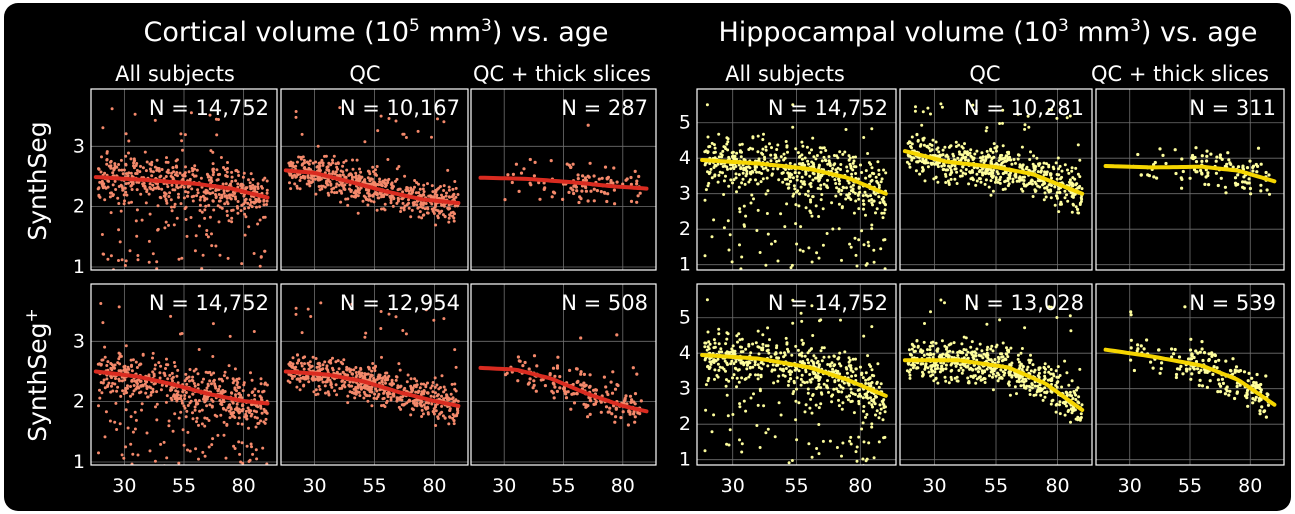 The width and height of the screenshot is (1295, 514). I want to click on title-pre: Hippocampal volume (10, so click(888, 32).